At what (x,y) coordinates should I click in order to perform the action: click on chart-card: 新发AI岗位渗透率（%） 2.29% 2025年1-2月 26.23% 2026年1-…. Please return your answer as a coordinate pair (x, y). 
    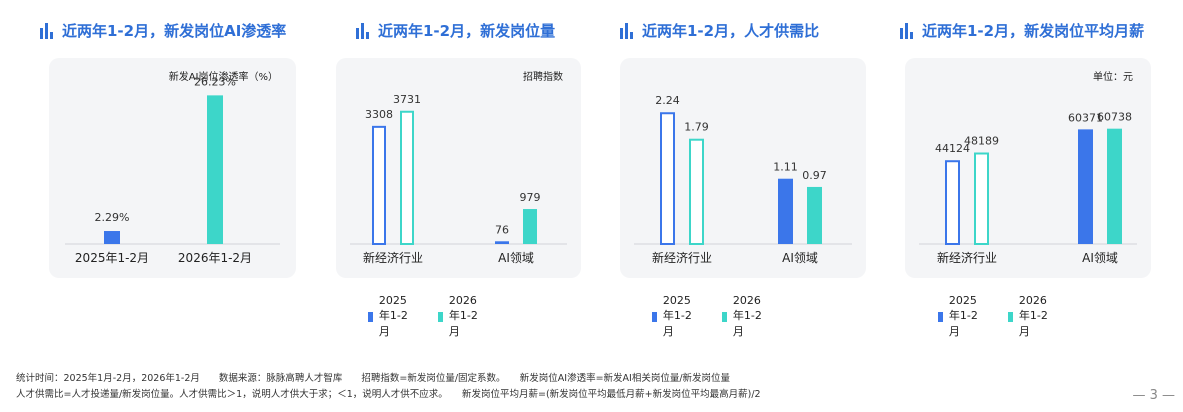
    Looking at the image, I should click on (172, 168).